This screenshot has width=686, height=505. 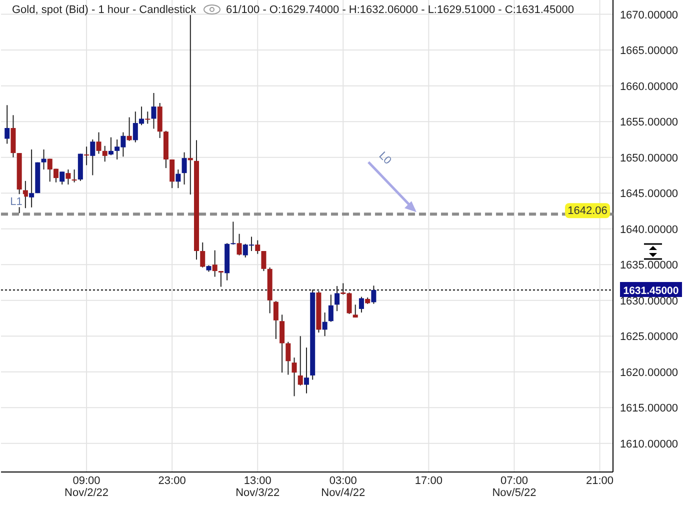 What do you see at coordinates (649, 301) in the screenshot?
I see `y-tick-label: 1630.00000` at bounding box center [649, 301].